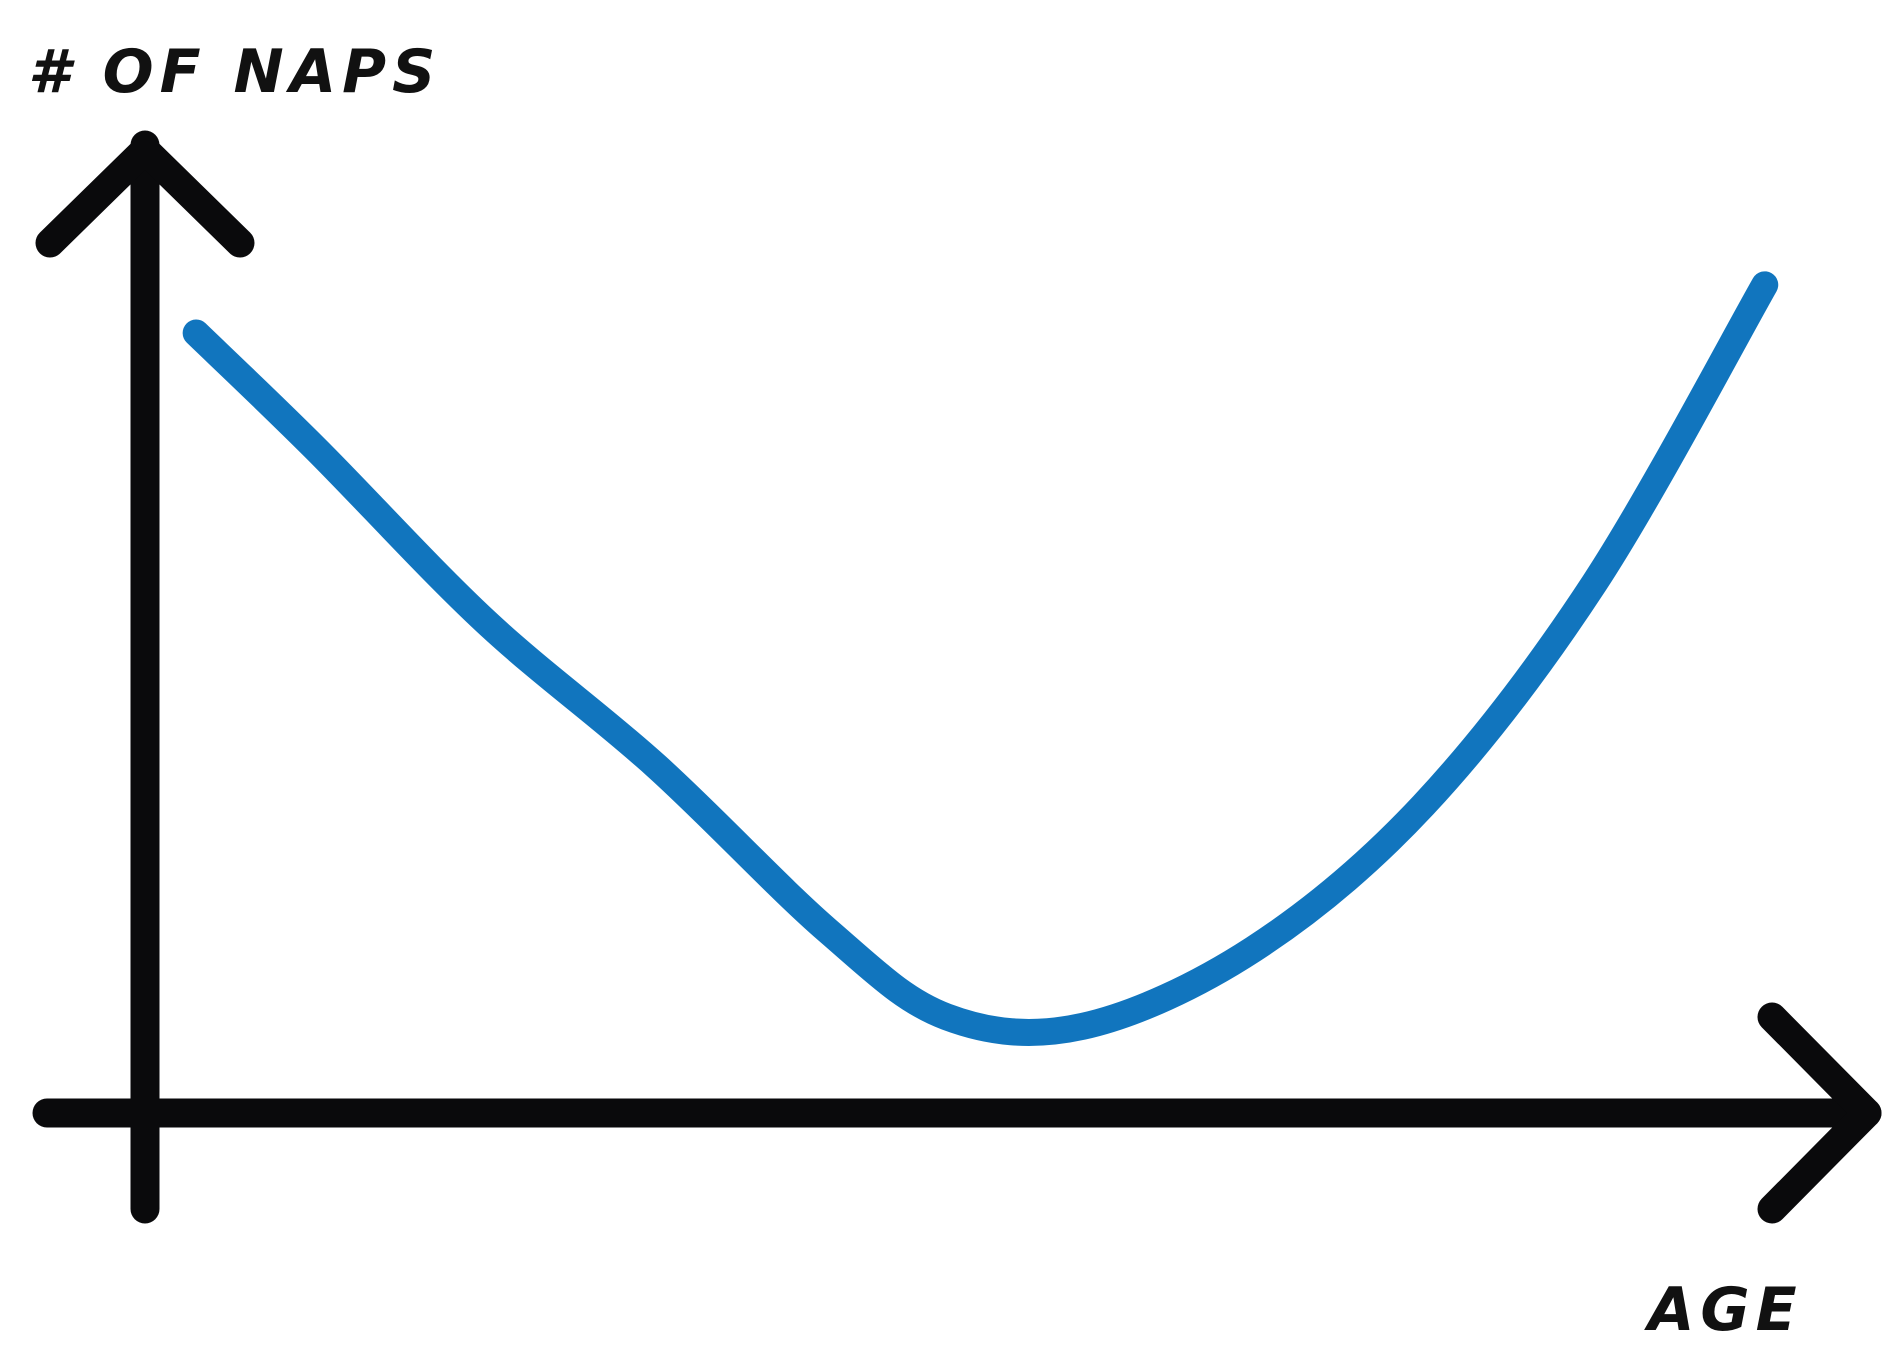  I want to click on x-axis-arrowhead, so click(1819, 1113).